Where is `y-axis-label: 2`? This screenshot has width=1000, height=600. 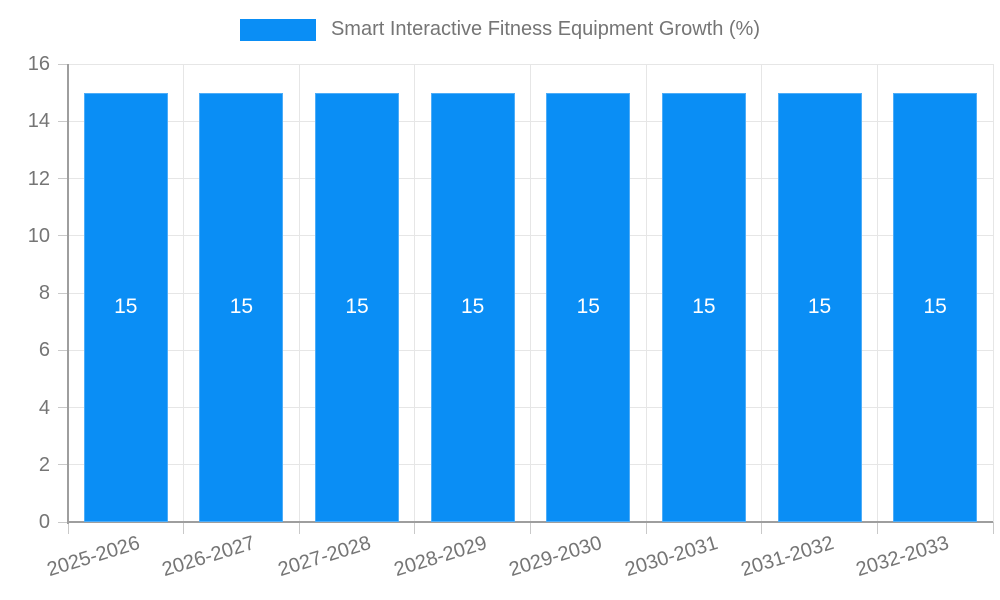
y-axis-label: 2 is located at coordinates (44, 464).